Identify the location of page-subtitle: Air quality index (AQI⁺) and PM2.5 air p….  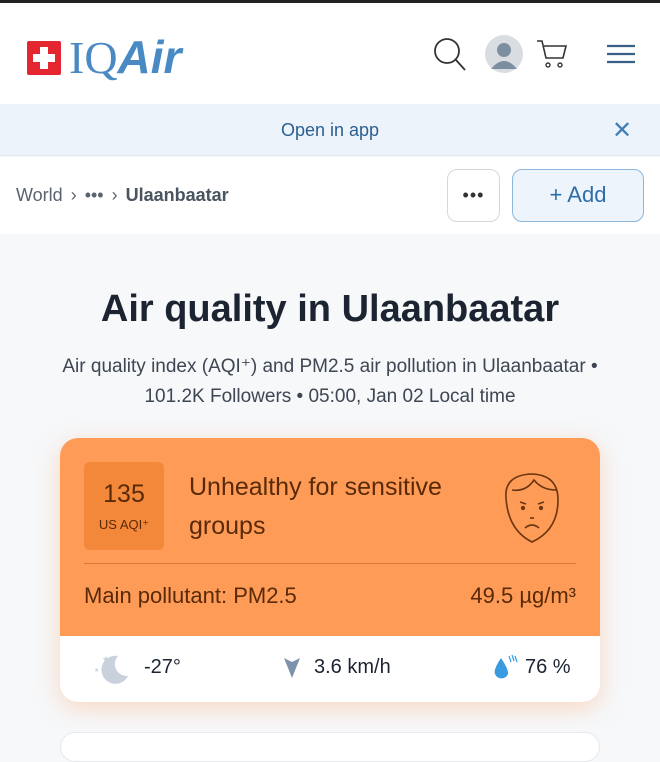
(330, 381).